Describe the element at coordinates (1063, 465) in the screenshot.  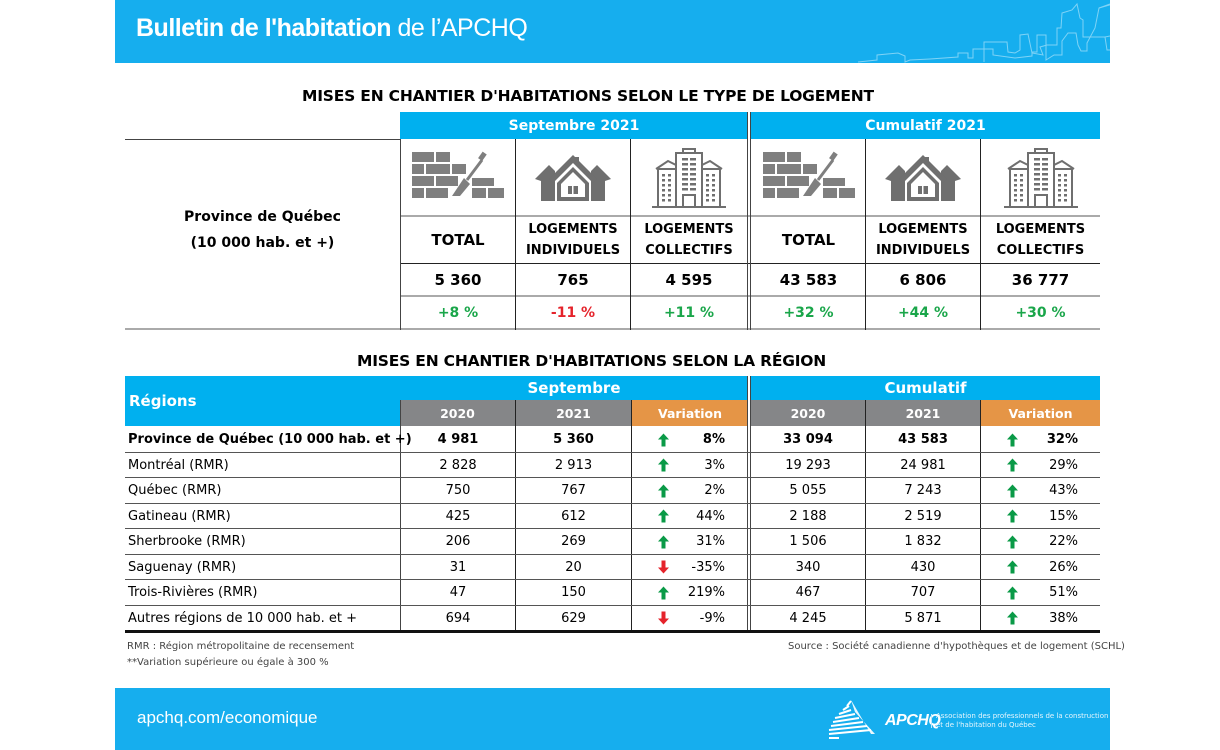
I see `cumul-variation-value: 29%` at that location.